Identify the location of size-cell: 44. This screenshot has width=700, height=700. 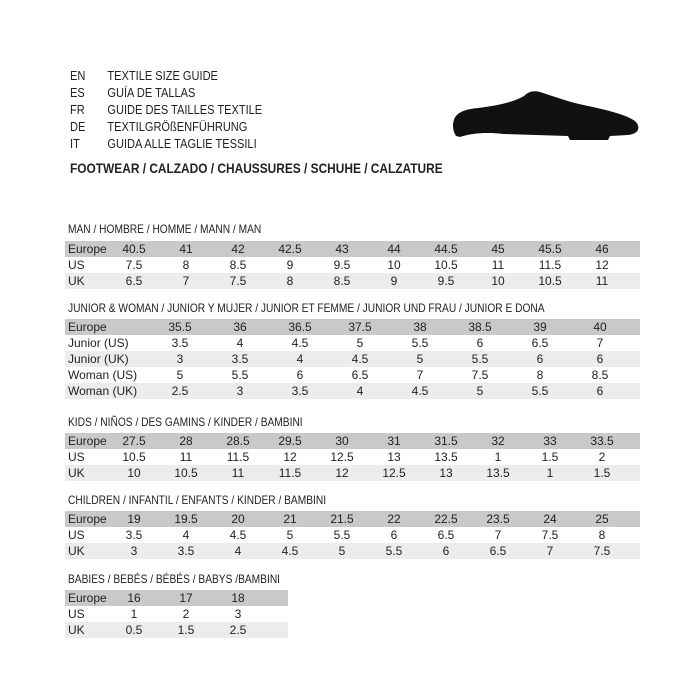
(394, 249).